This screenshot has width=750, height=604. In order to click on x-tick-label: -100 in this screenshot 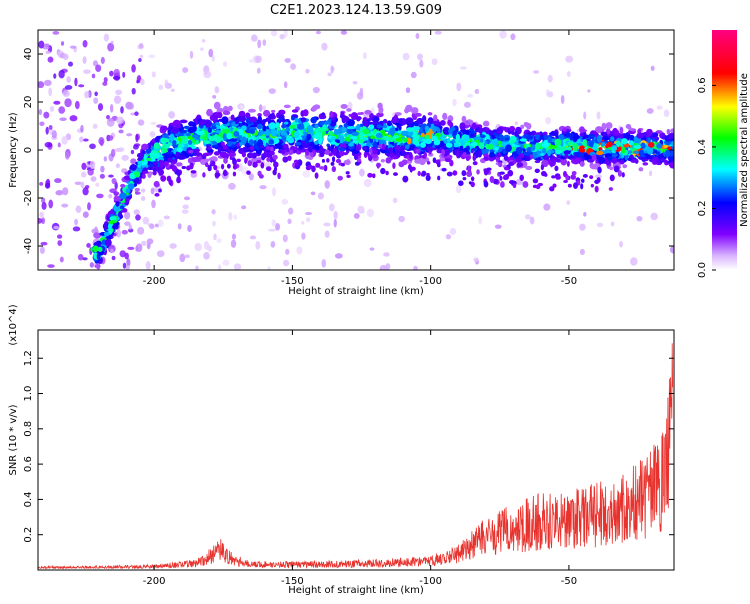, I will do `click(430, 581)`.